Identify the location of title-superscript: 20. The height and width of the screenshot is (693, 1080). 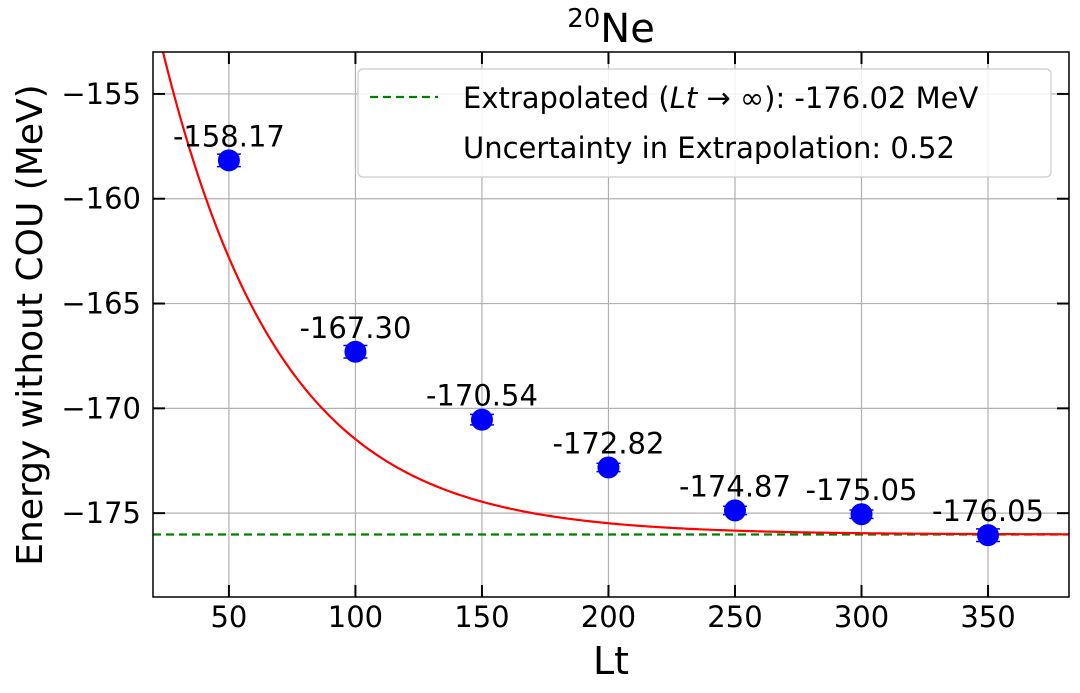
(583, 19).